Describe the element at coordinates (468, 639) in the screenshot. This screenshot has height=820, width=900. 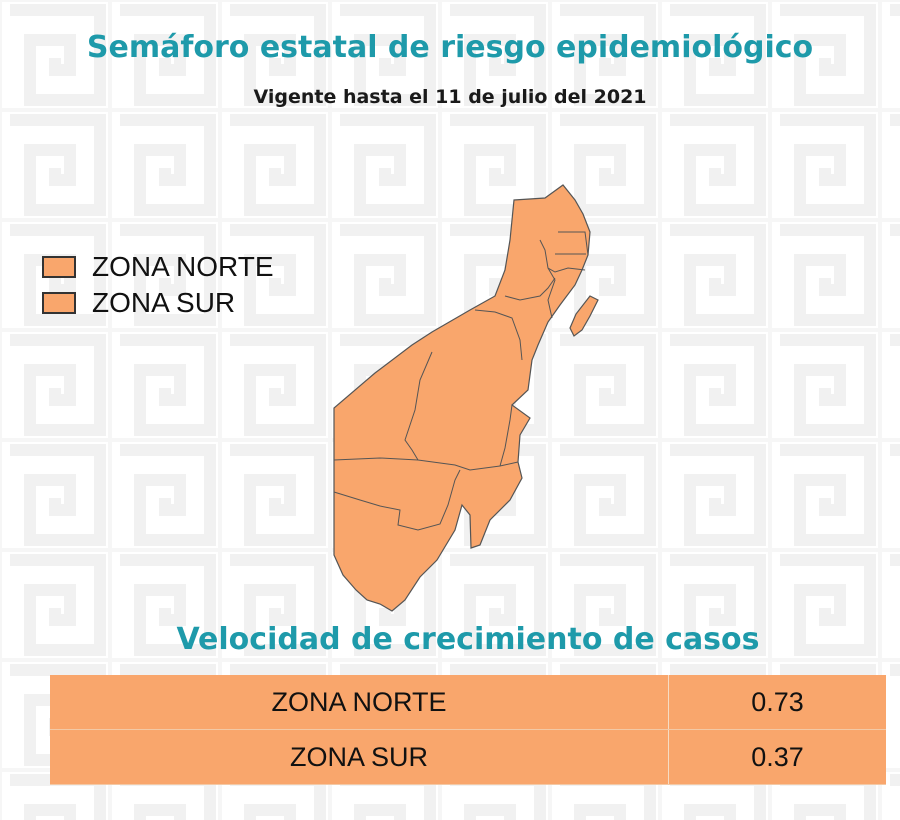
I see `growth-title: Velocidad de crecimiento de casos` at that location.